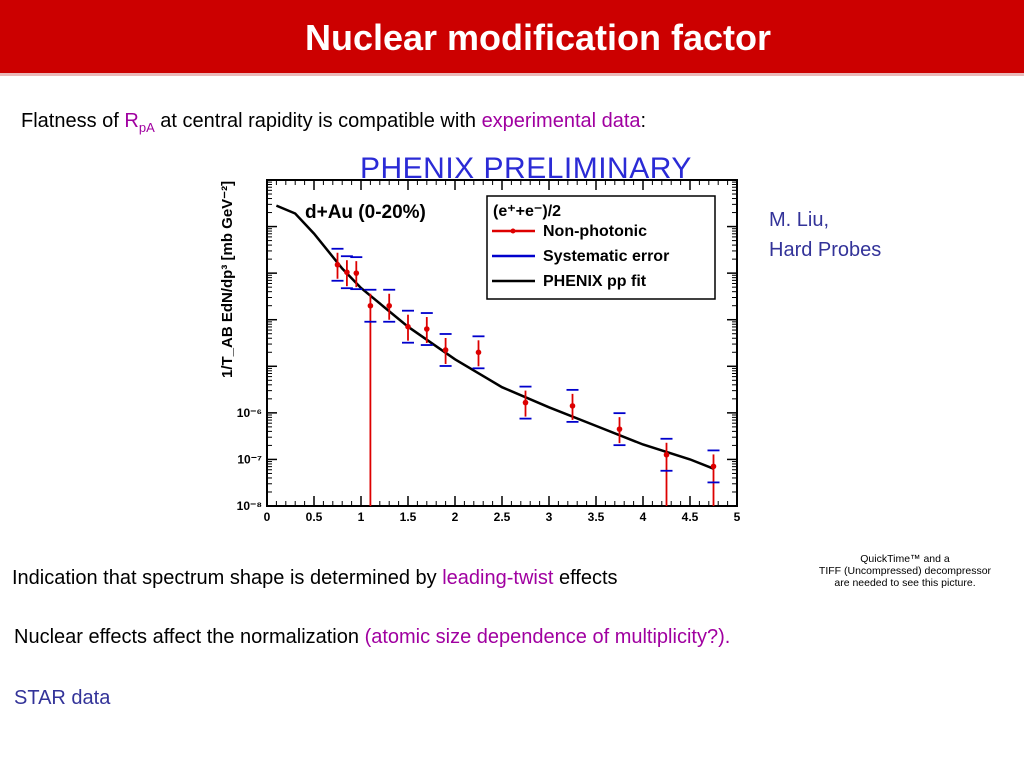 Image resolution: width=1024 pixels, height=768 pixels. I want to click on legend-entry: Non-photonic, so click(595, 231).